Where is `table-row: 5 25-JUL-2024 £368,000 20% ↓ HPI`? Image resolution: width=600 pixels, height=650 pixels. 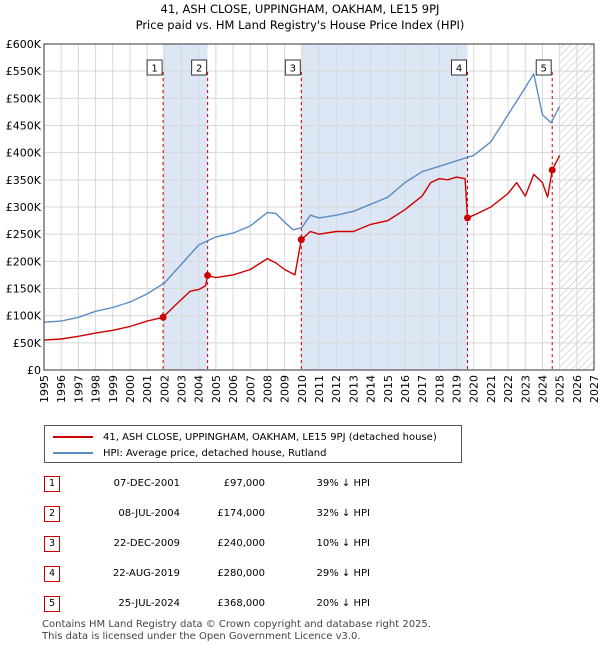 table-row: 5 25-JUL-2024 £368,000 20% ↓ HPI is located at coordinates (300, 604).